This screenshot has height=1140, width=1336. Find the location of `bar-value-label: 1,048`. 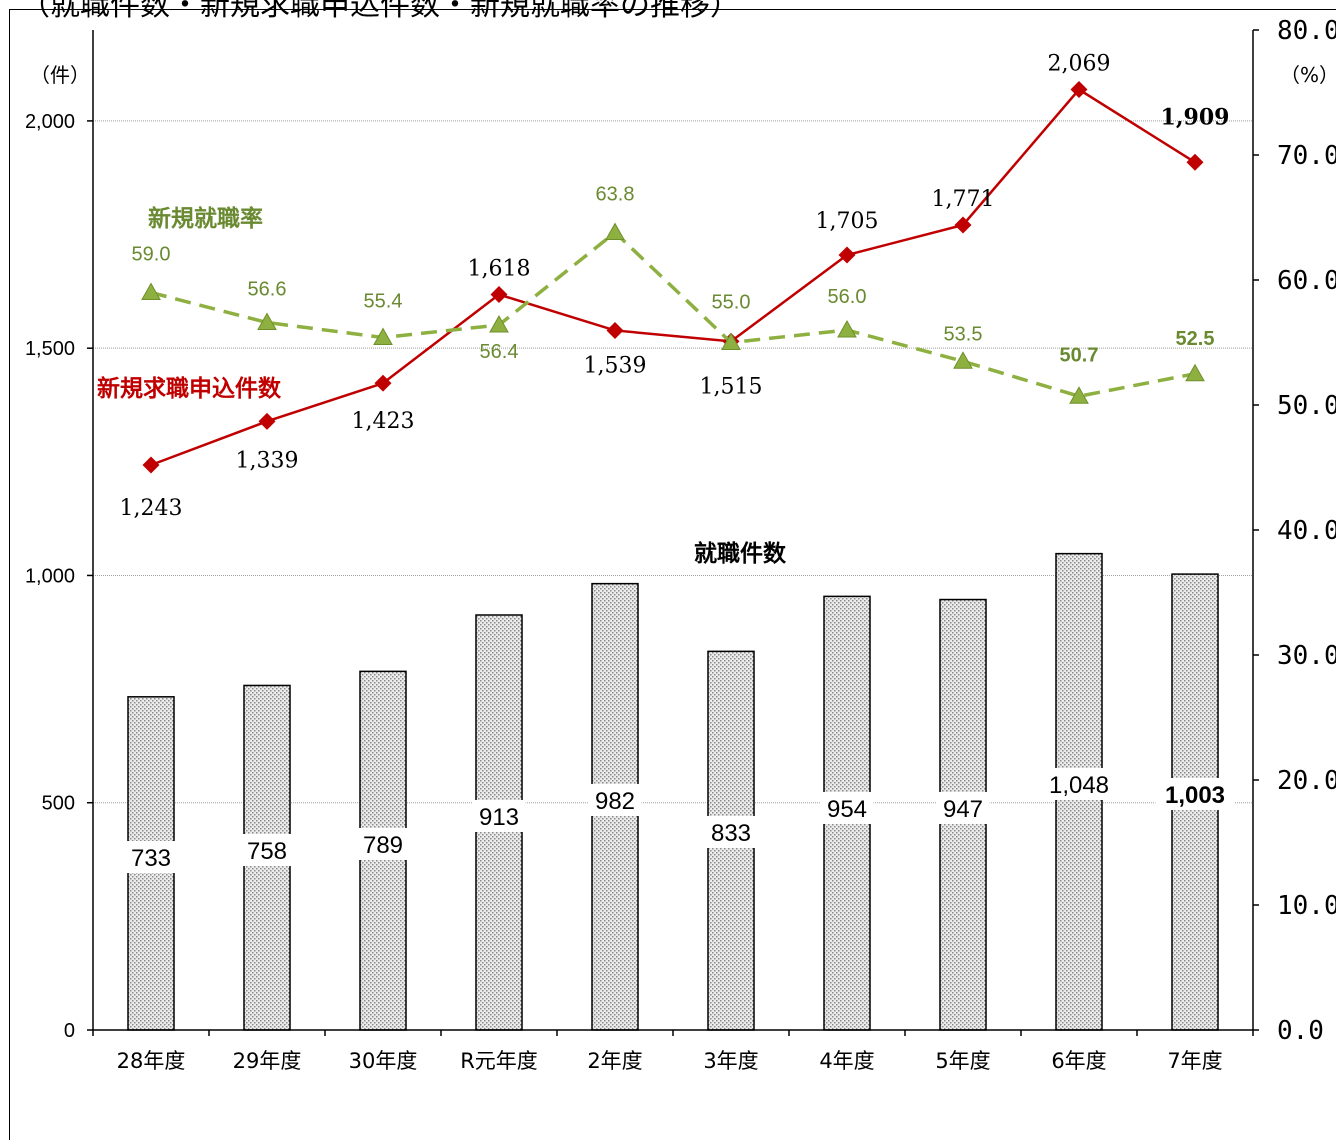

bar-value-label: 1,048 is located at coordinates (1079, 785).